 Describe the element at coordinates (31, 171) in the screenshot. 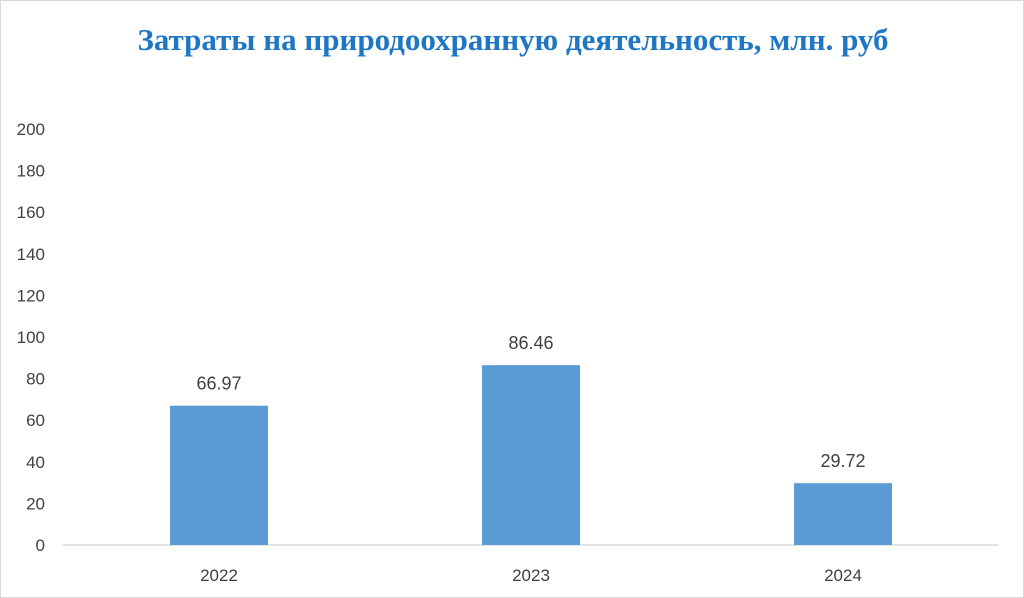

I see `y-tick-label: 180` at that location.